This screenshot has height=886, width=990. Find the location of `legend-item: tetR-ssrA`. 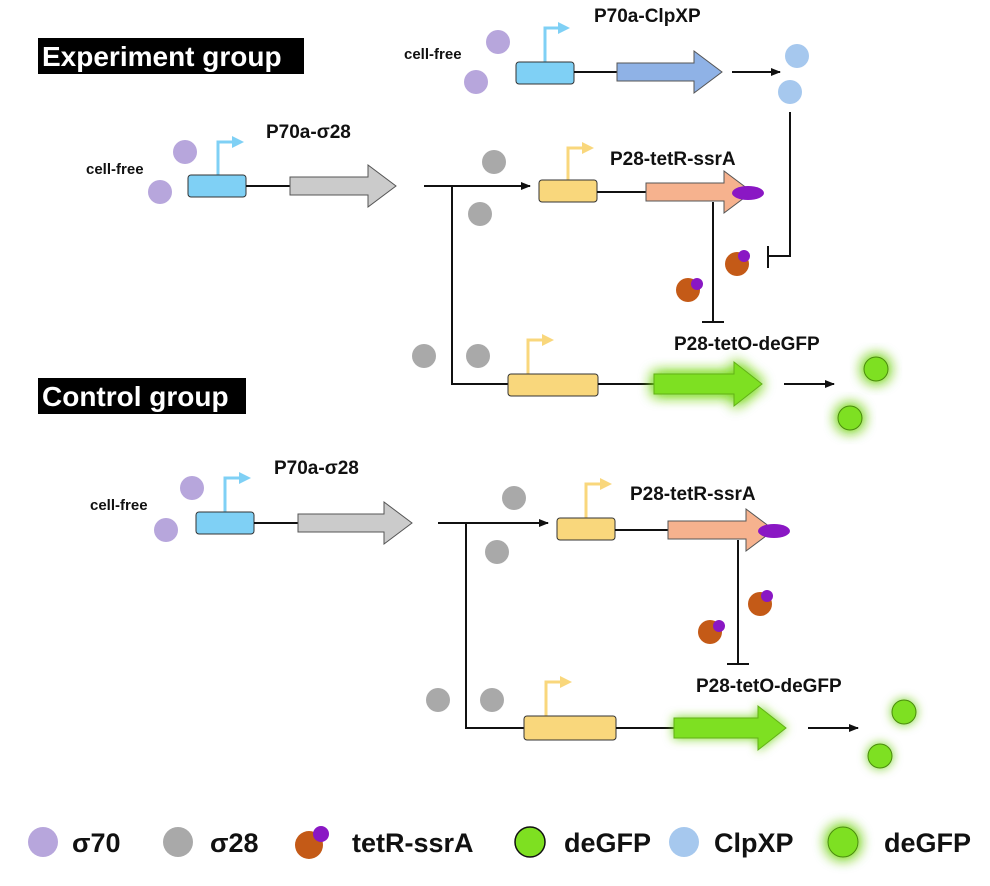

legend-item: tetR-ssrA is located at coordinates (384, 842).